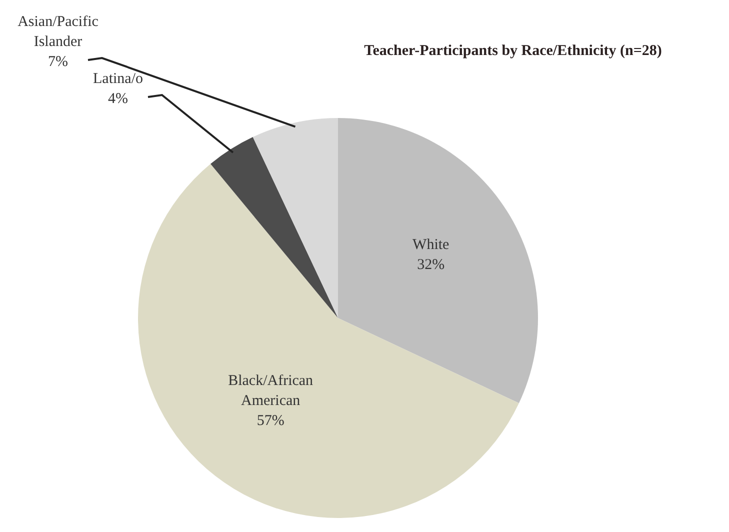 This screenshot has height=532, width=729. Describe the element at coordinates (271, 390) in the screenshot. I see `slice-label: Black/African American` at that location.